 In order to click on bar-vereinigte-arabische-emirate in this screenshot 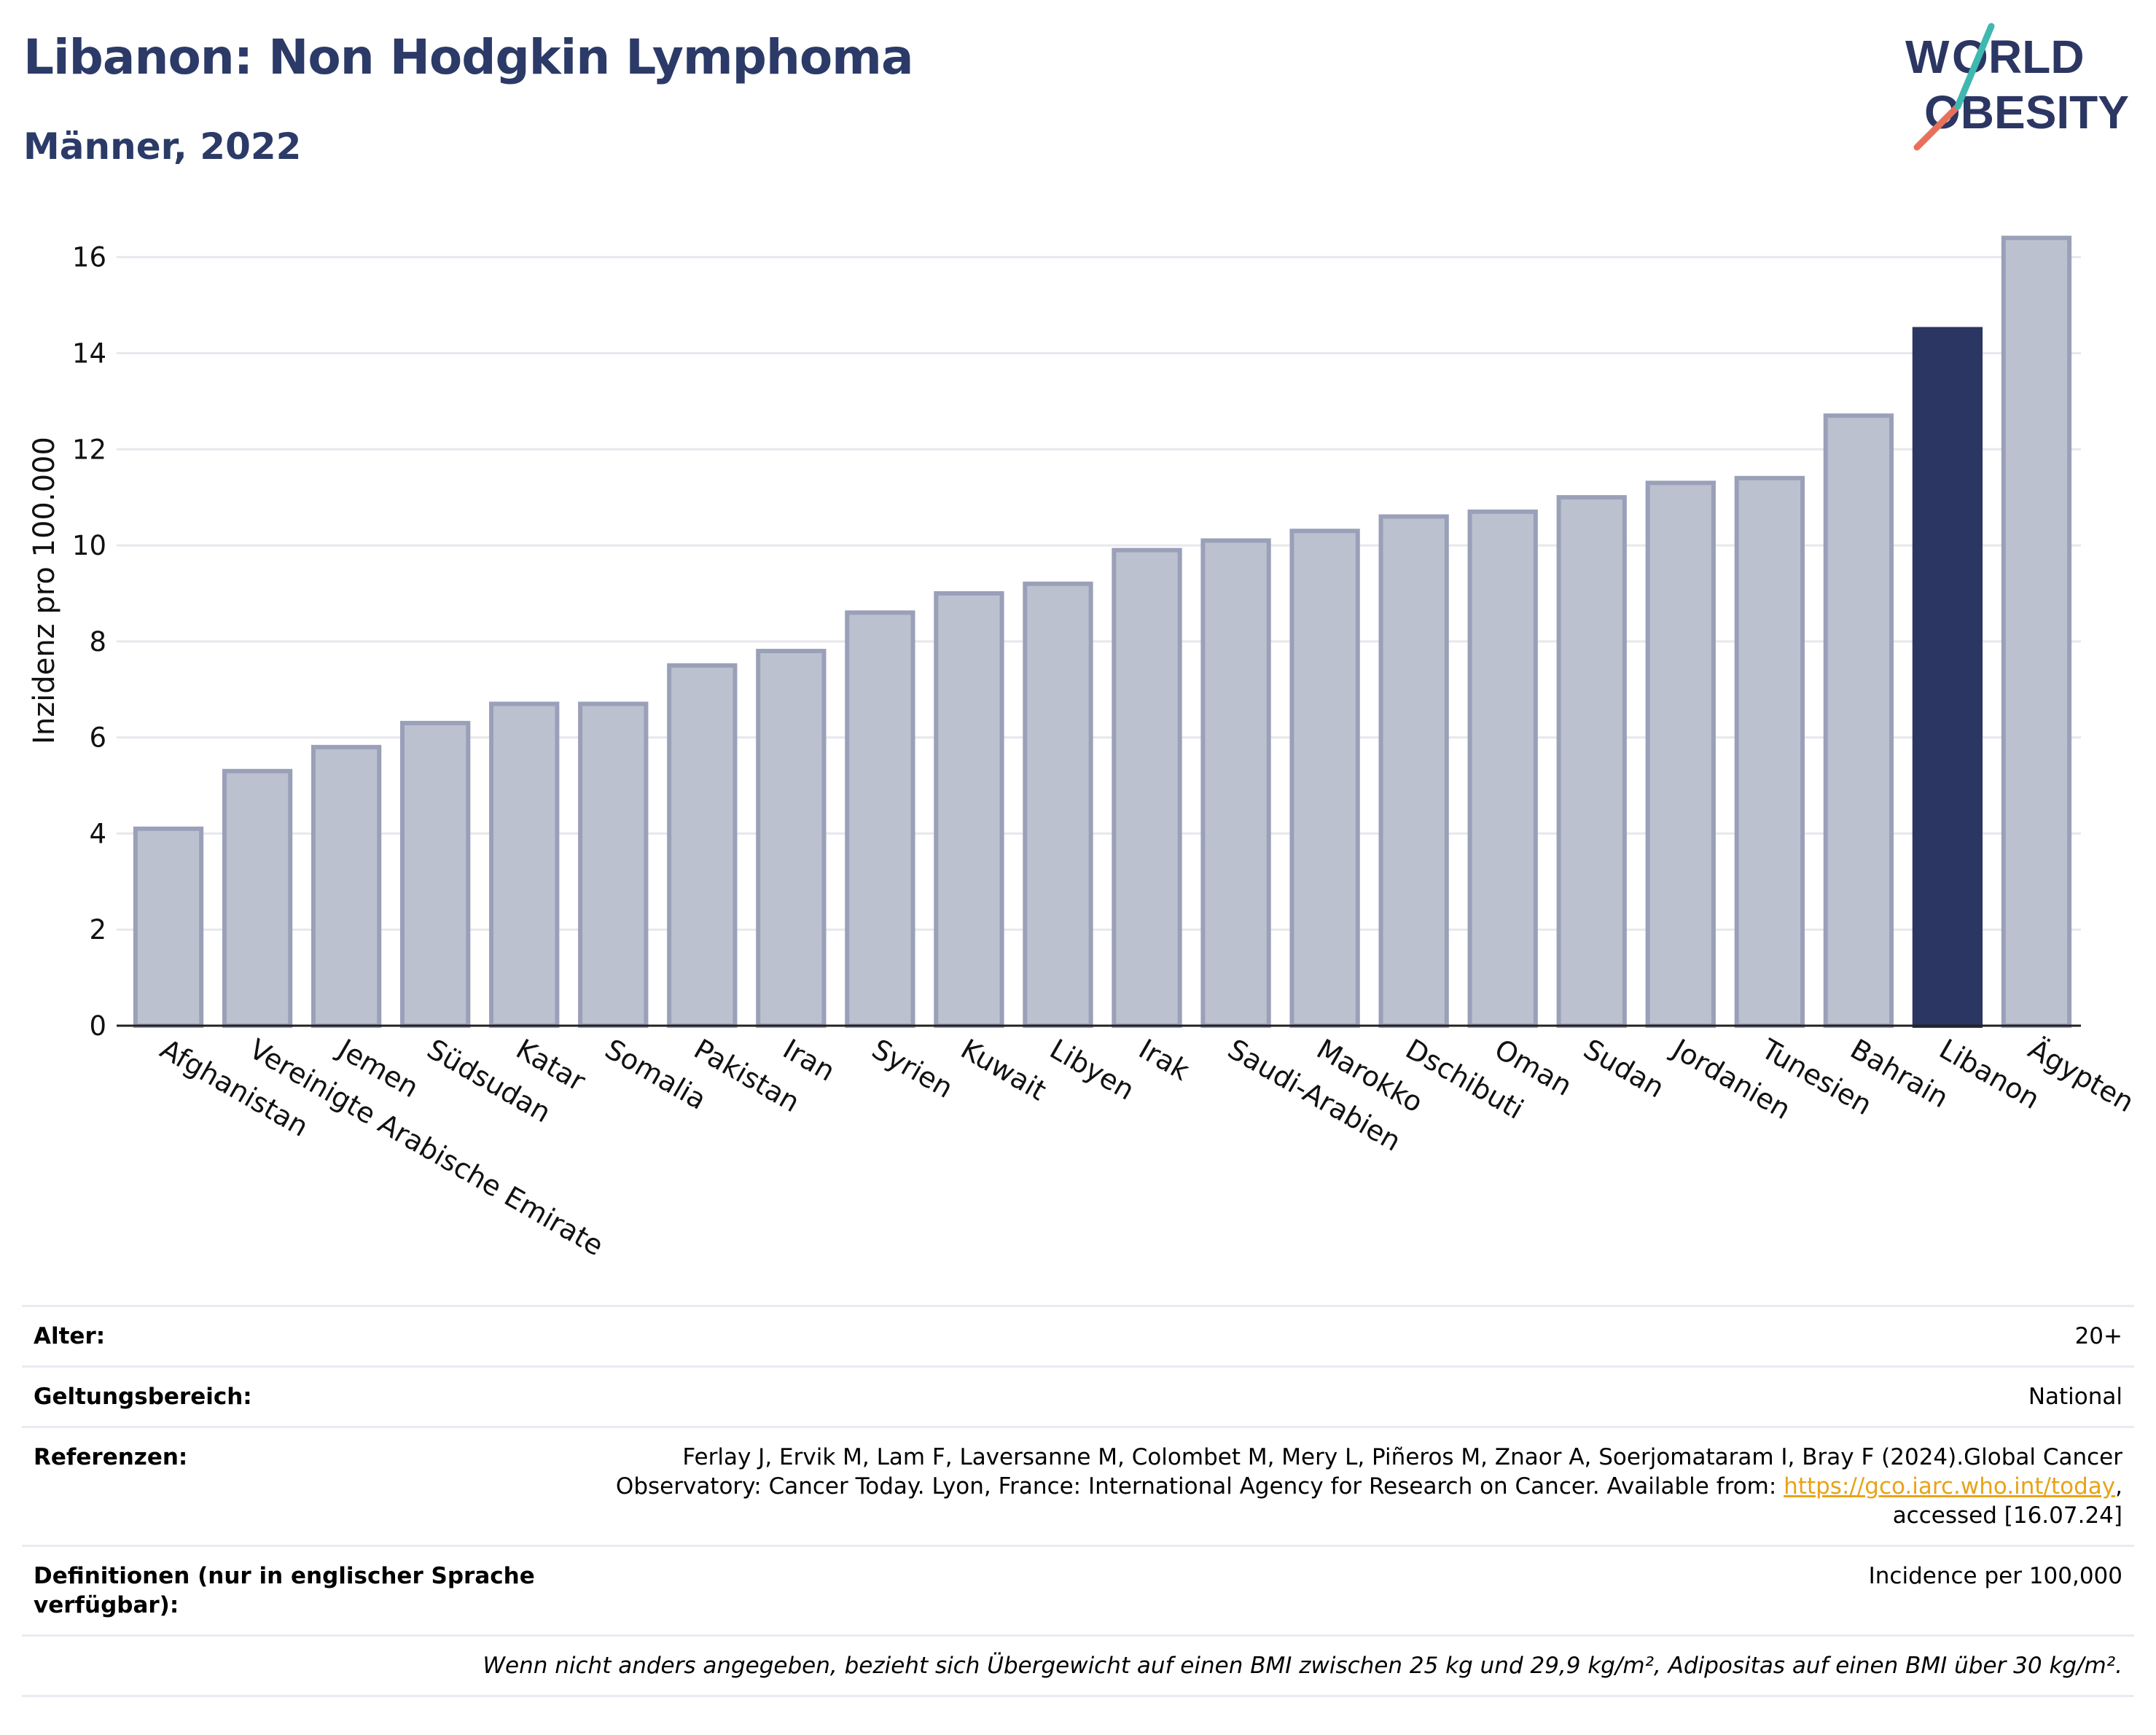, I will do `click(257, 898)`.